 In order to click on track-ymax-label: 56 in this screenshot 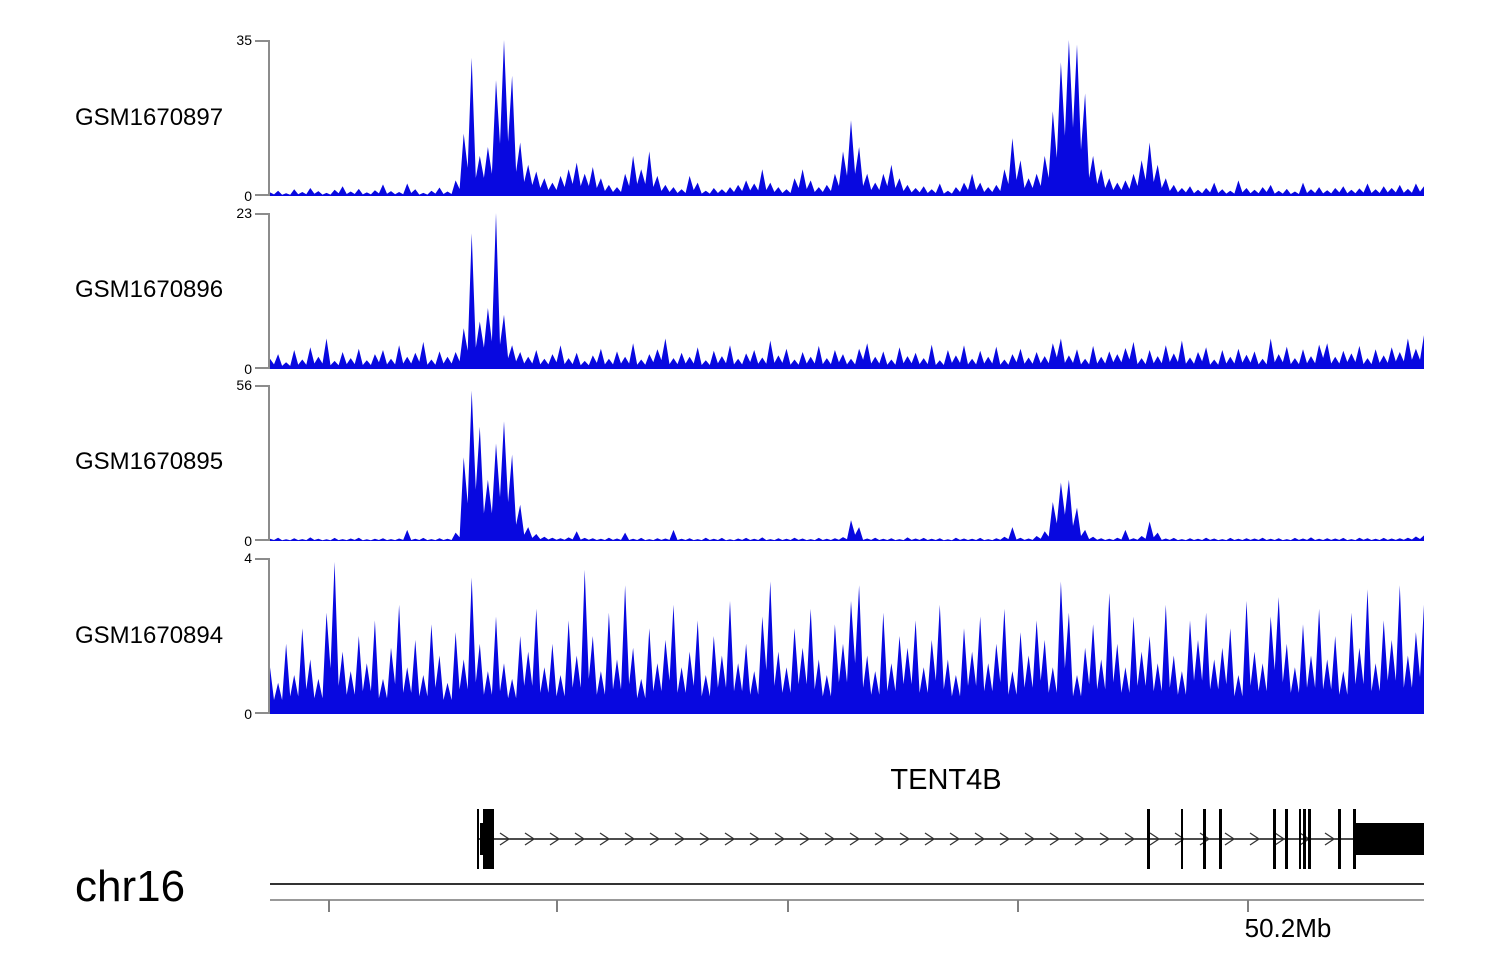, I will do `click(244, 385)`.